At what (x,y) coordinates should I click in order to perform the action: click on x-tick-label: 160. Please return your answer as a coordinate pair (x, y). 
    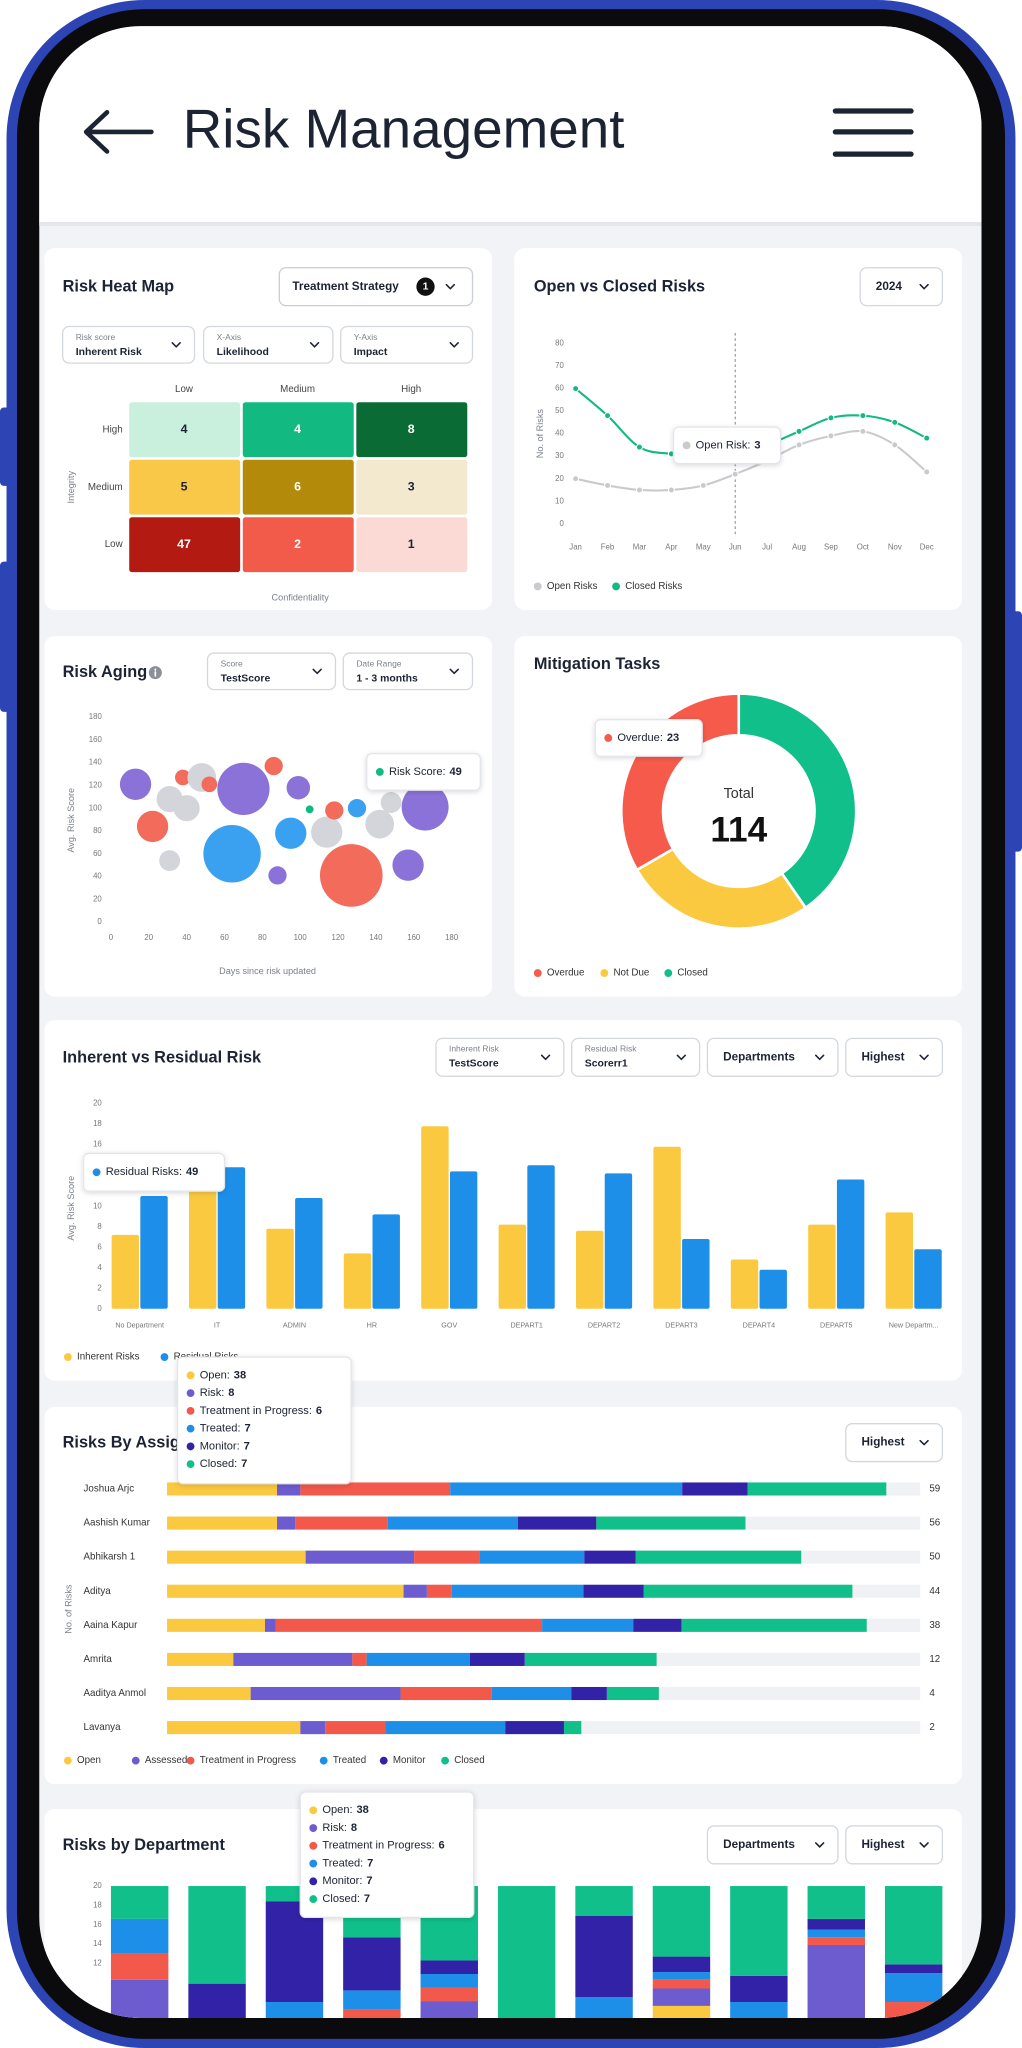
    Looking at the image, I should click on (414, 937).